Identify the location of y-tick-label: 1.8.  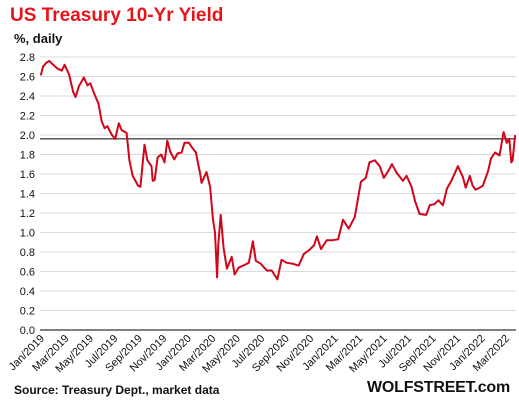
(27, 156).